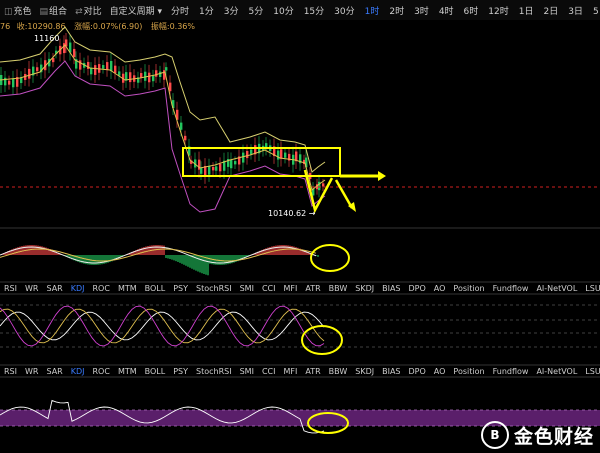 This screenshot has width=600, height=453. I want to click on price-info-bar: 76 收:10290.86 涨幅:0.07%(6.90) 振幅:0.36%, so click(300, 27).